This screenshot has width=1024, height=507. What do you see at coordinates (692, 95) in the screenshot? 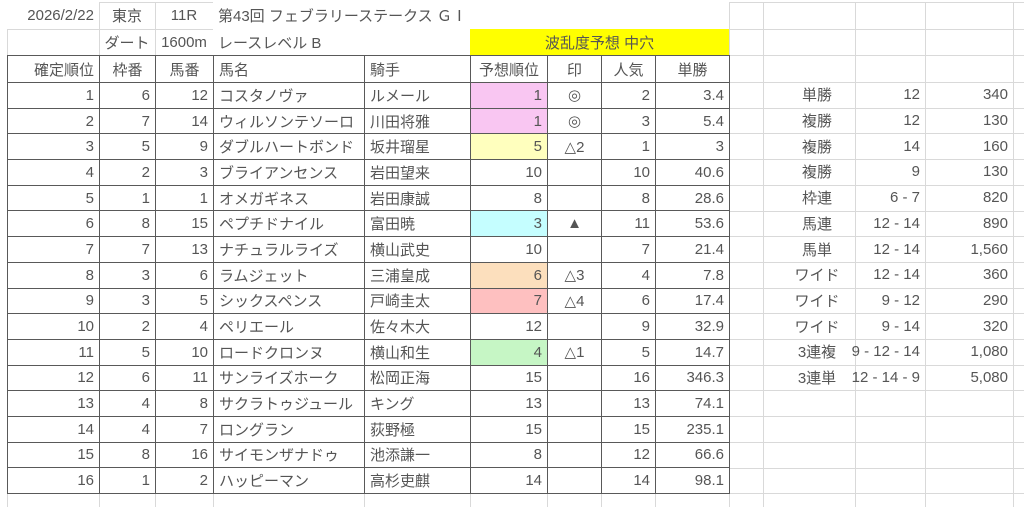
I see `cell-odds: 3.4` at bounding box center [692, 95].